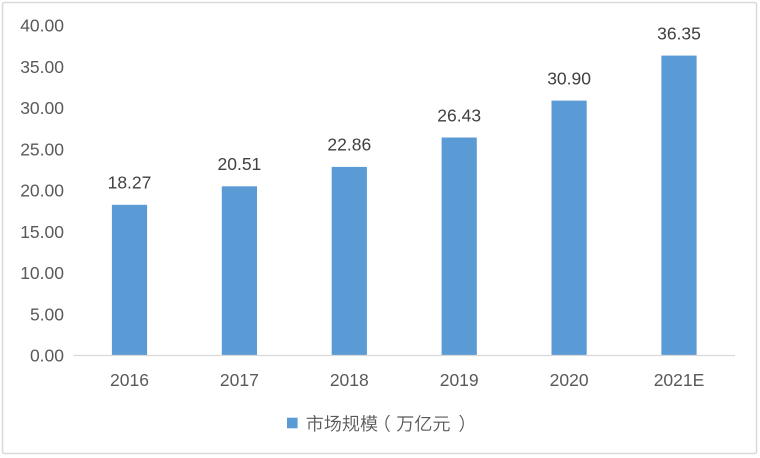 The height and width of the screenshot is (458, 760). What do you see at coordinates (42, 232) in the screenshot?
I see `svg-text: 15.00` at bounding box center [42, 232].